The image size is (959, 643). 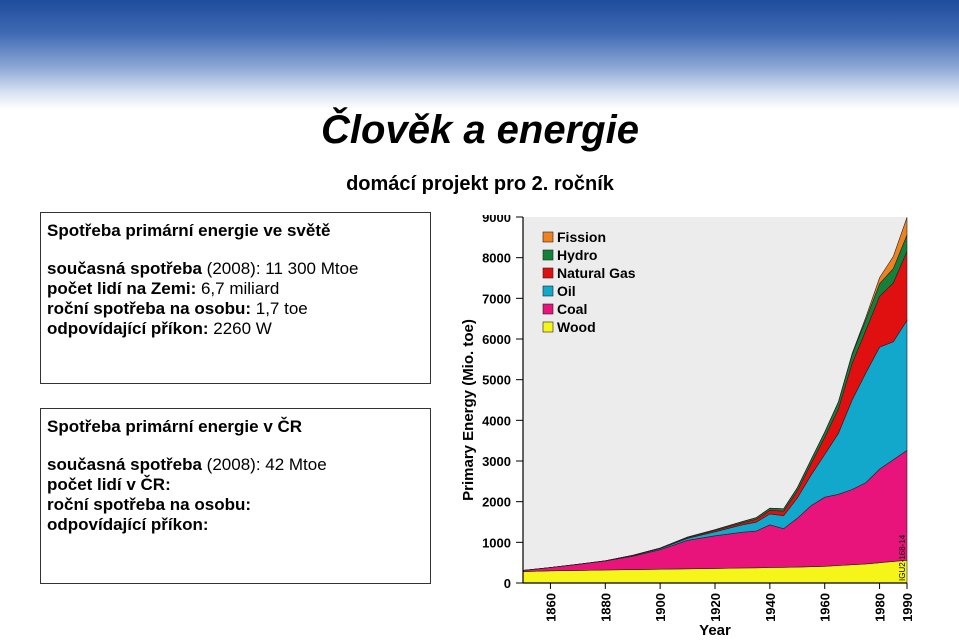 What do you see at coordinates (279, 308) in the screenshot?
I see `world-row-value: 1,7 toe` at bounding box center [279, 308].